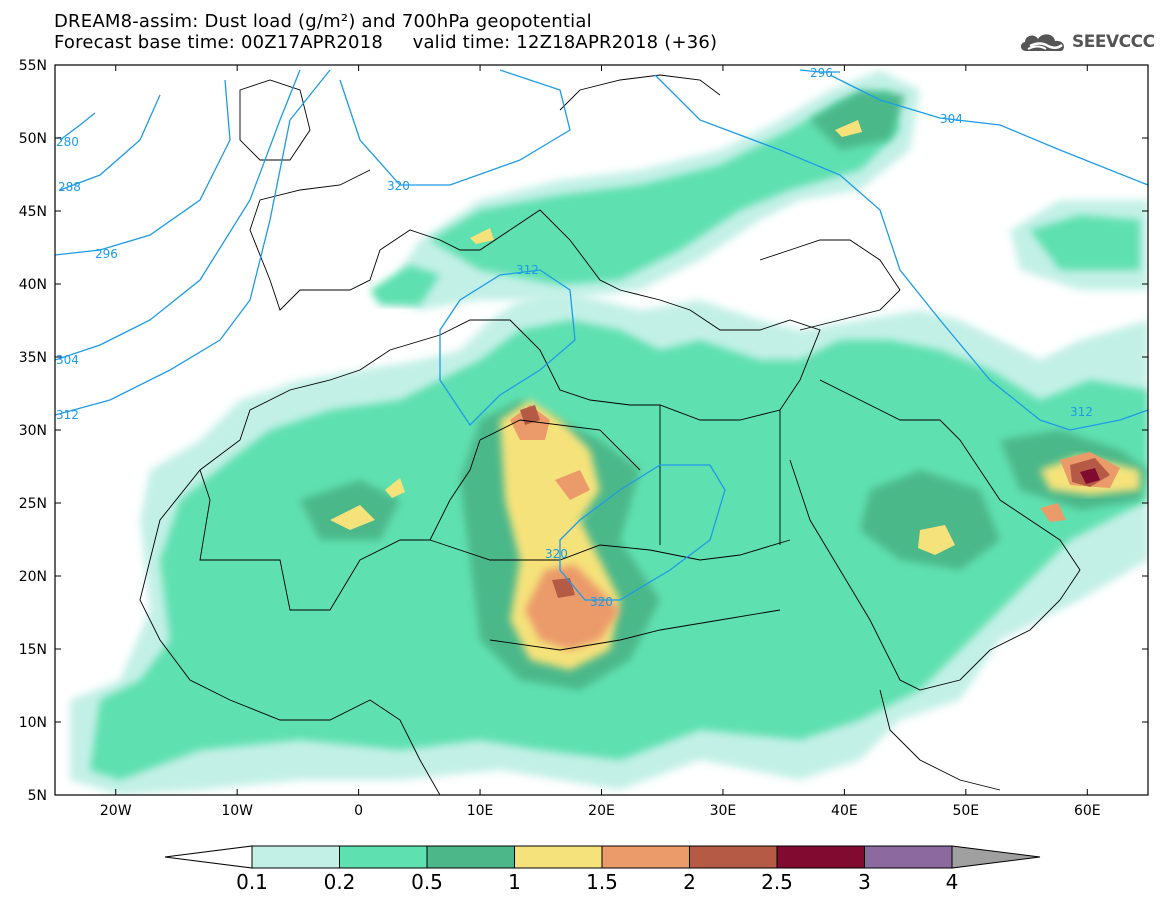 The height and width of the screenshot is (907, 1165). What do you see at coordinates (33, 66) in the screenshot?
I see `latitude-label: 55N` at bounding box center [33, 66].